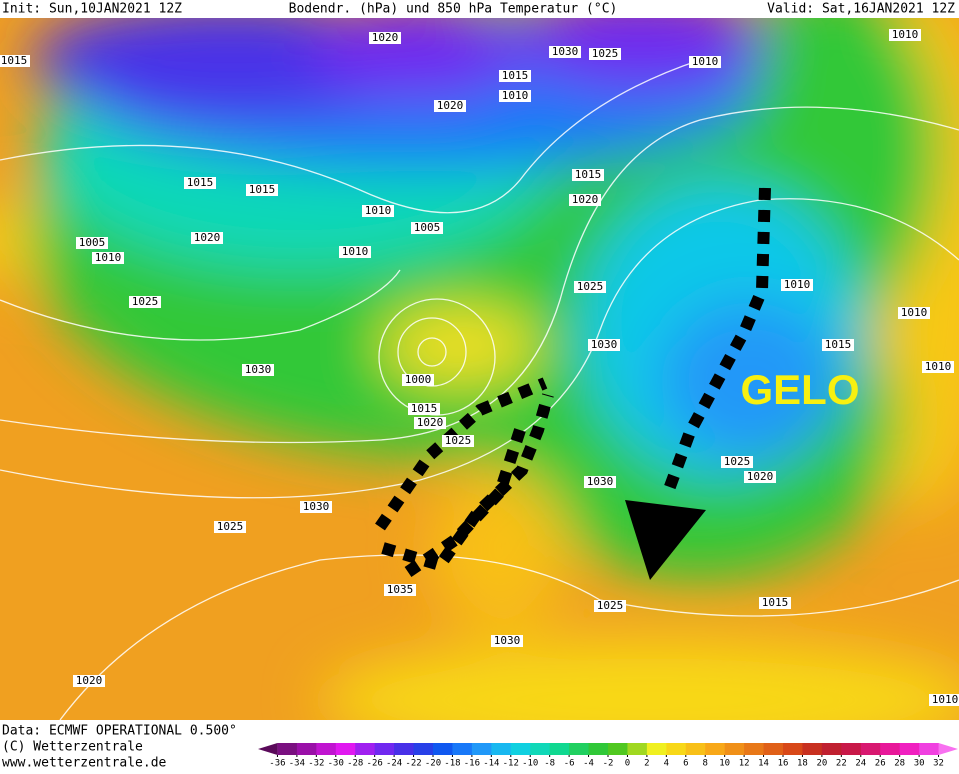  Describe the element at coordinates (511, 764) in the screenshot. I see `colorbar-tick-label: -12` at that location.